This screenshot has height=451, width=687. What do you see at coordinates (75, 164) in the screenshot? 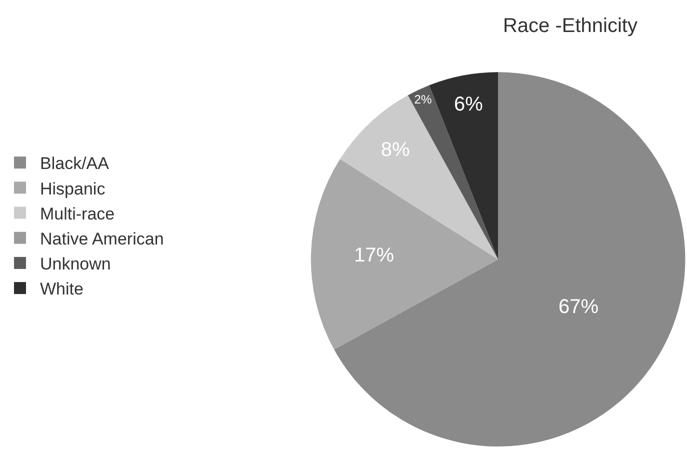
I see `legend-label: Black/AA` at bounding box center [75, 164].